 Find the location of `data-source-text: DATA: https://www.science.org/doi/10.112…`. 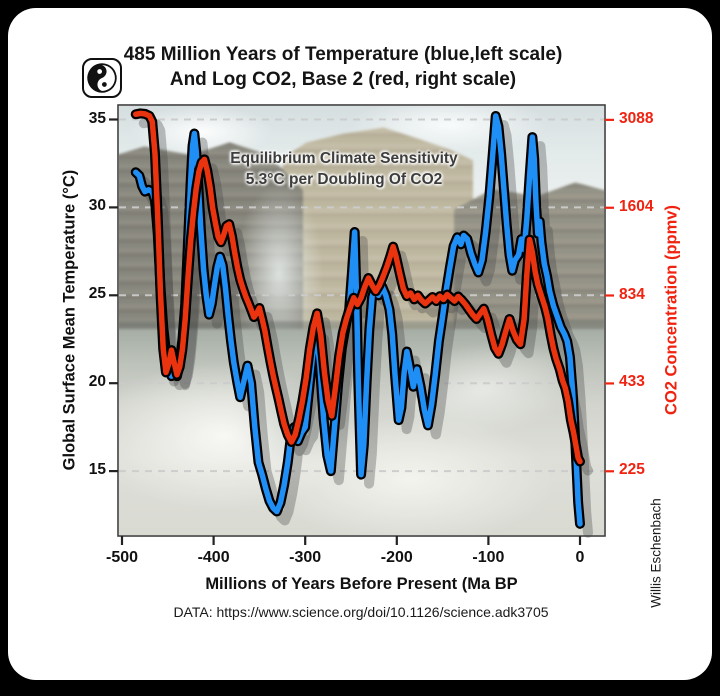

data-source-text: DATA: https://www.science.org/doi/10.112… is located at coordinates (361, 612).